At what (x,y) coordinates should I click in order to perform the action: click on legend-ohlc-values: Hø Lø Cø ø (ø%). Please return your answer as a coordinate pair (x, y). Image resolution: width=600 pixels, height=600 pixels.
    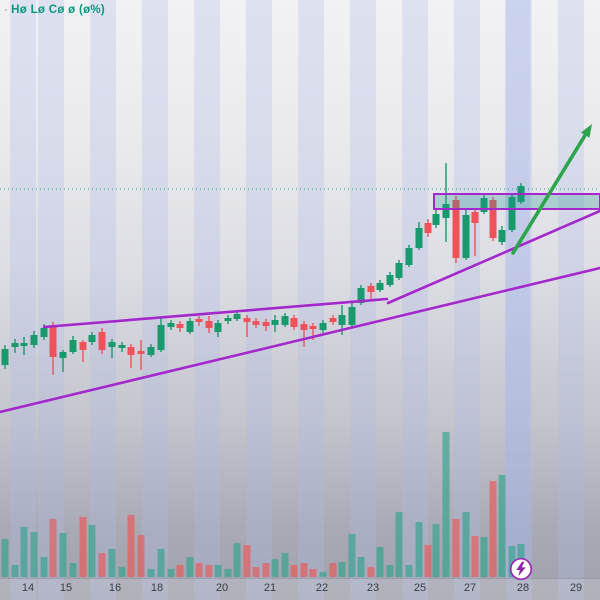
    Looking at the image, I should click on (58, 10).